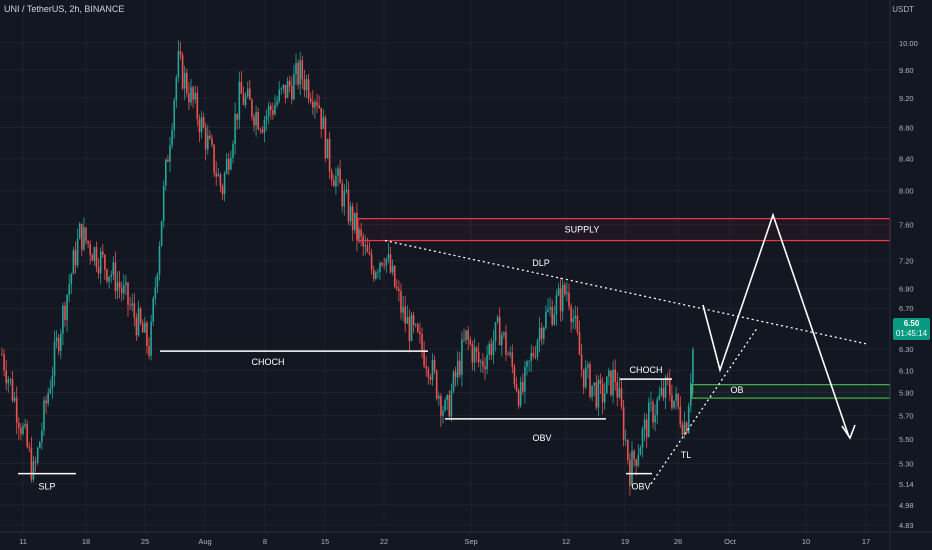  I want to click on time-axis: 11 18 25 Aug 8 15 22 Sep 12 19 26 Oct 10 17, so click(466, 538).